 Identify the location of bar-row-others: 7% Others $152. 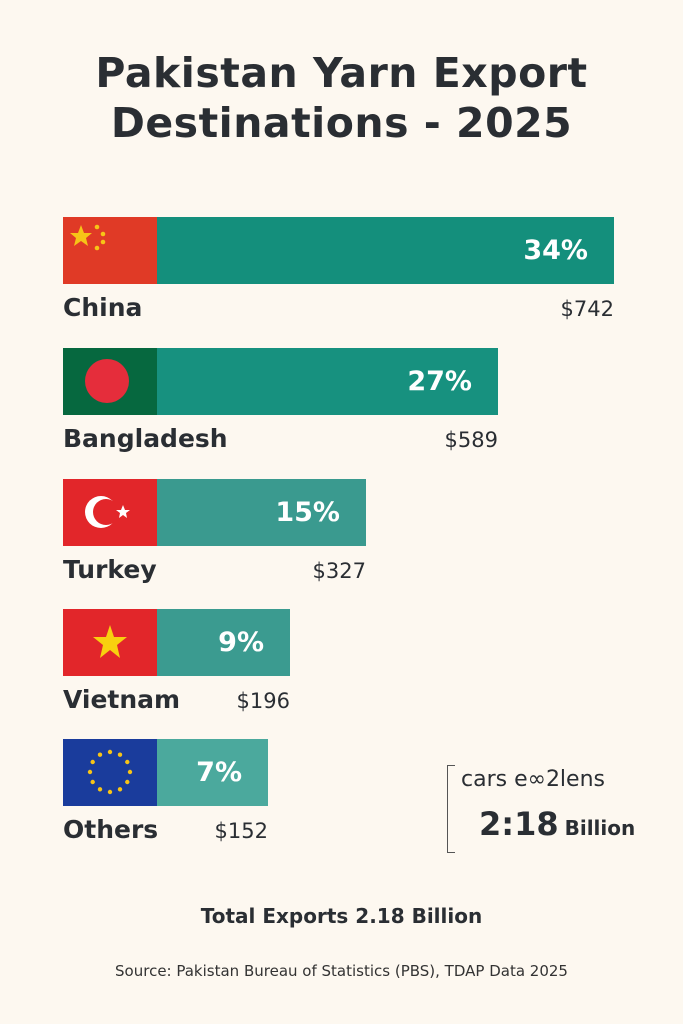
(343, 791).